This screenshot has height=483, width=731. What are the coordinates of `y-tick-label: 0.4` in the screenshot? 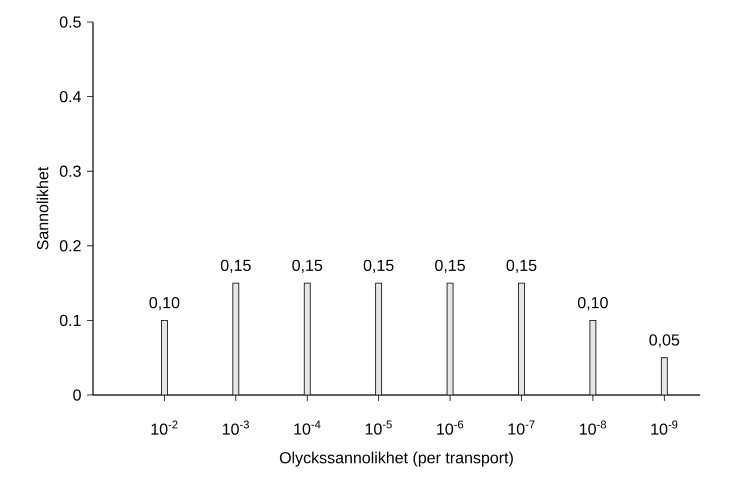 It's located at (70, 96).